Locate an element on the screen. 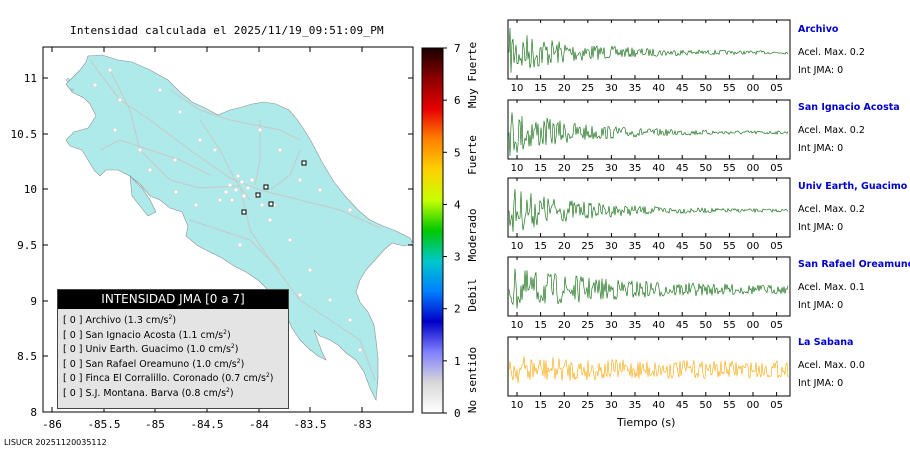  station-max-acceleration: Acel. Max. 0.0 is located at coordinates (831, 365).